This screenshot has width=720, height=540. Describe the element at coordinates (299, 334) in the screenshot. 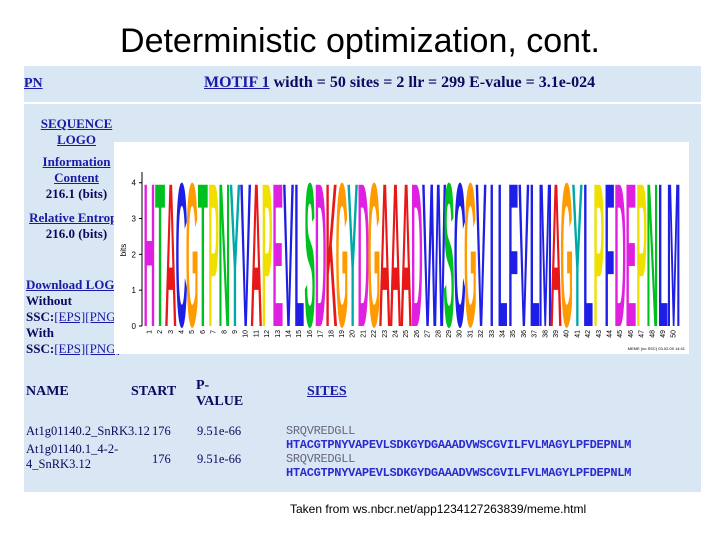

I see `position-label: 15` at that location.